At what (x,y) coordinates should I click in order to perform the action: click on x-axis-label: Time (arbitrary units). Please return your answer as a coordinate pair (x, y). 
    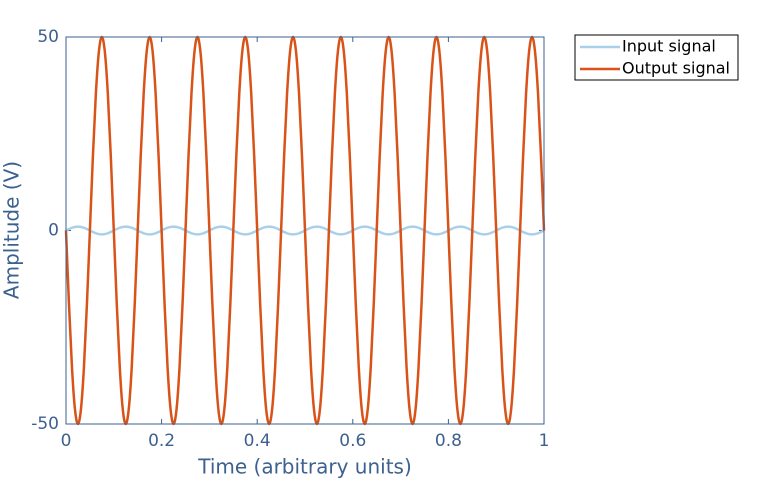
    Looking at the image, I should click on (304, 467).